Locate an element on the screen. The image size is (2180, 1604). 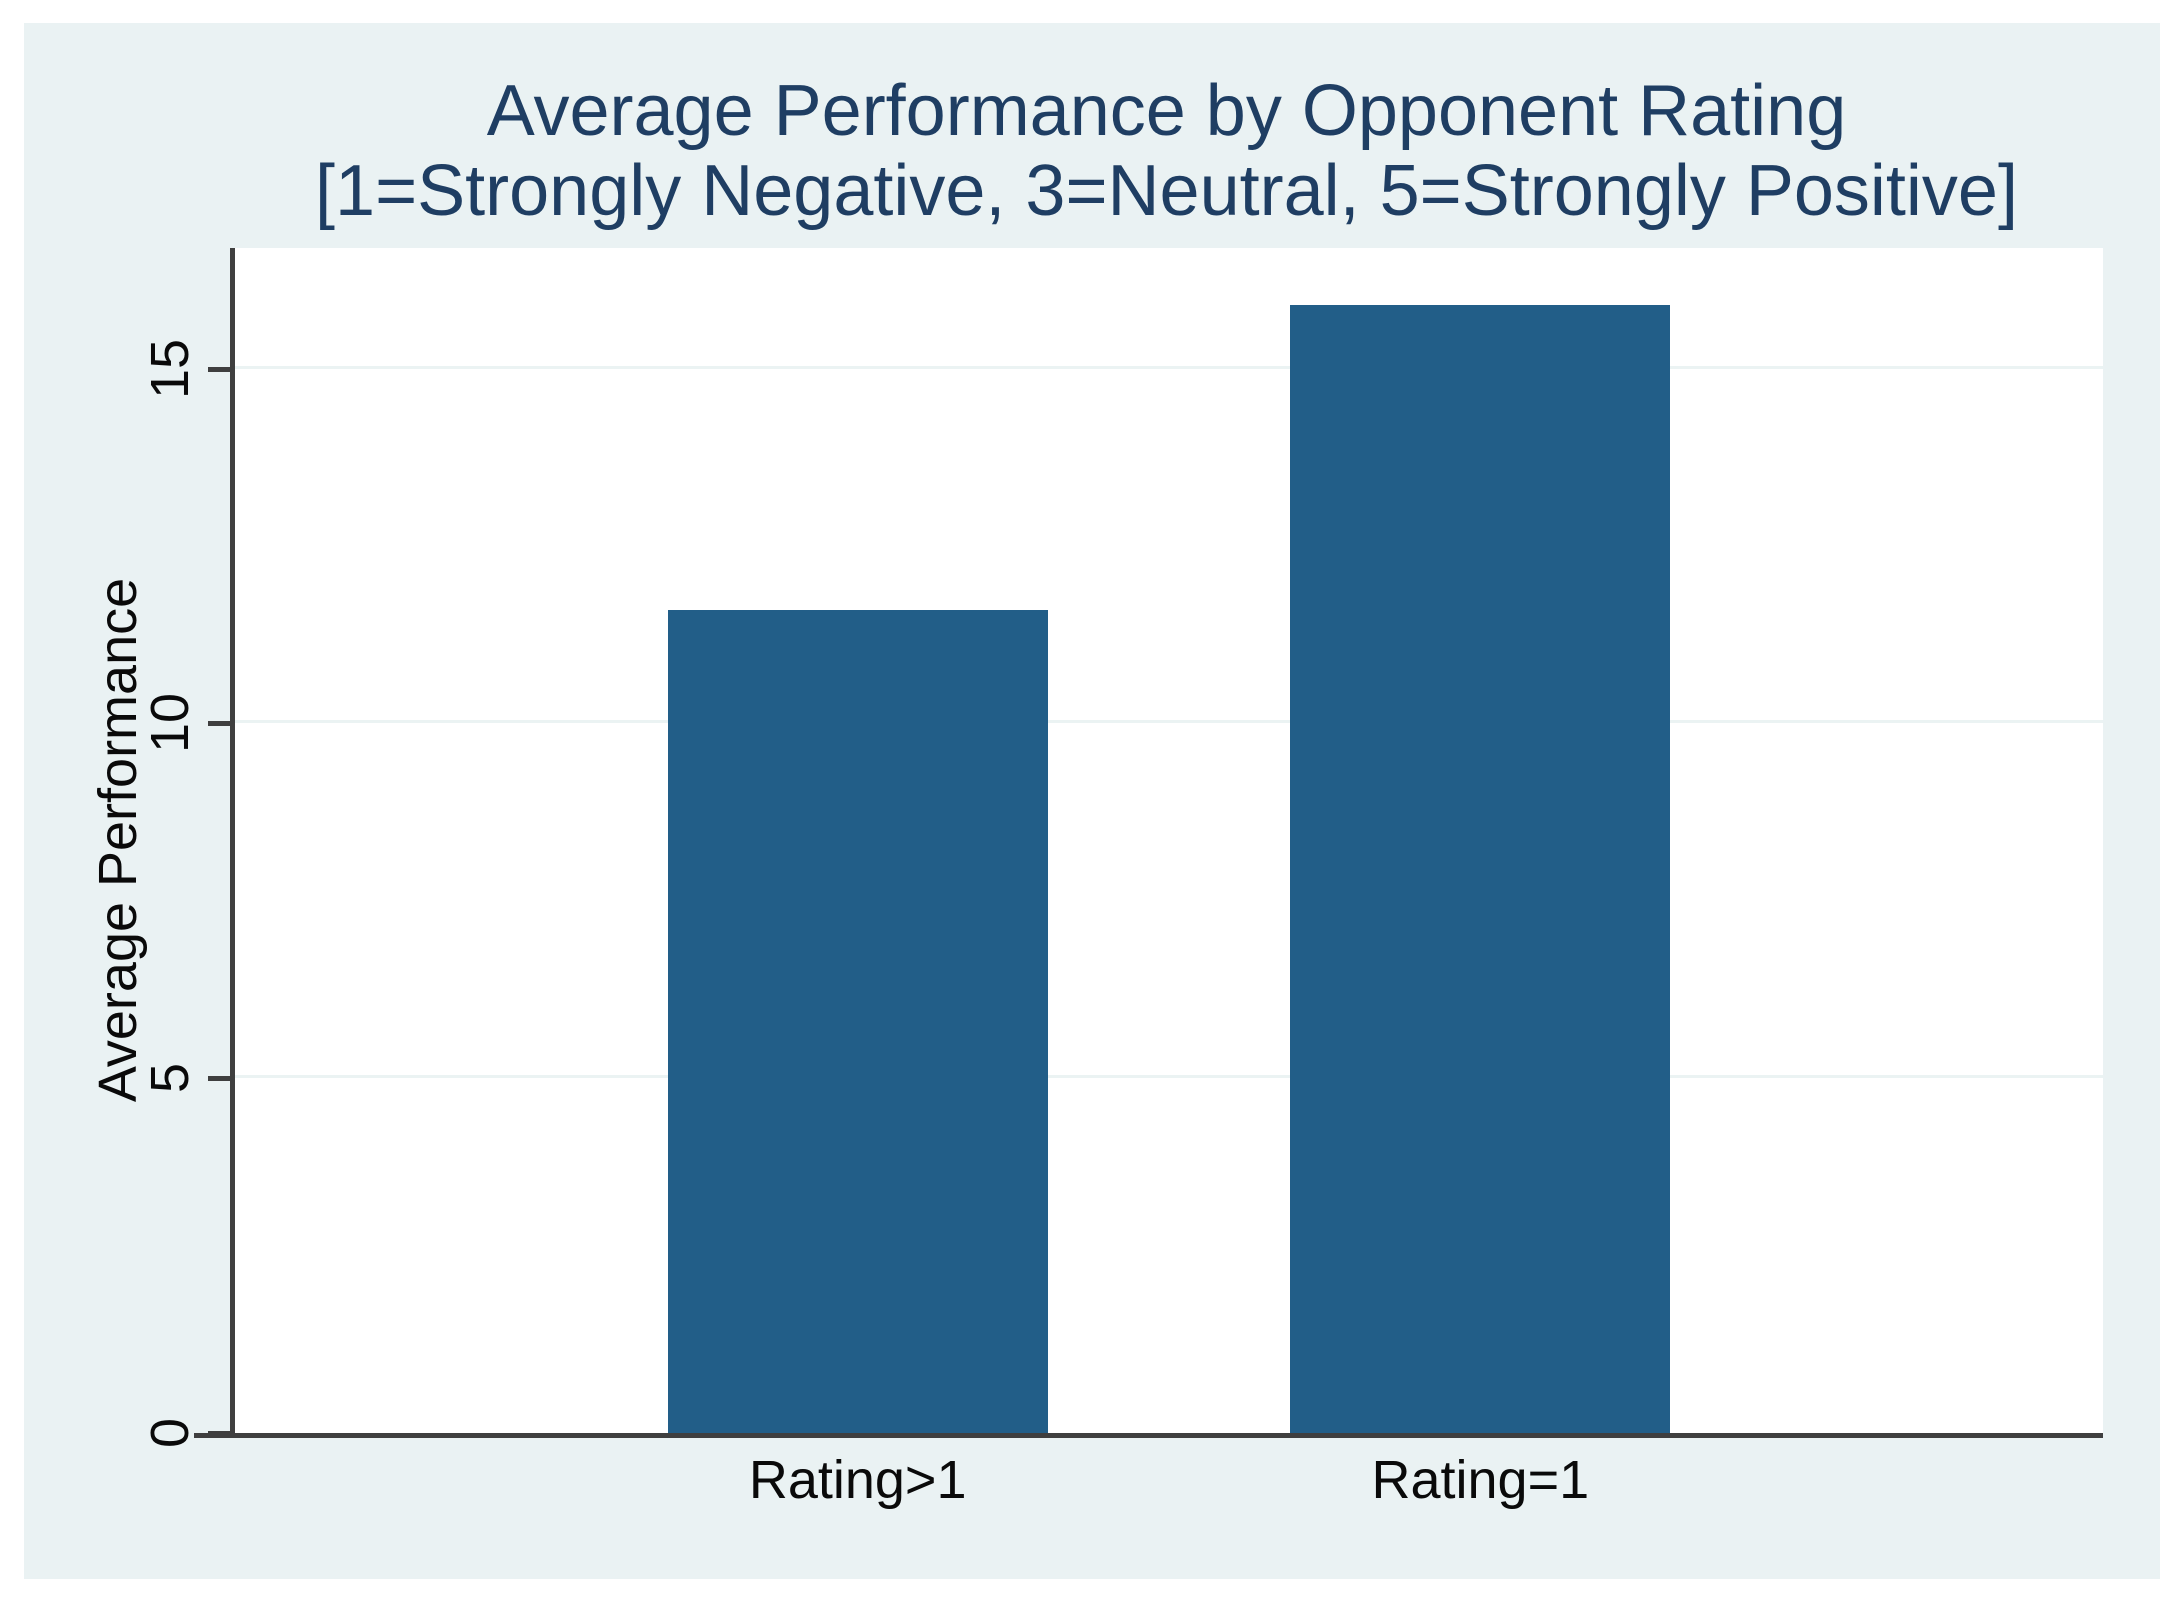
x-axis-line is located at coordinates (1148, 1435).